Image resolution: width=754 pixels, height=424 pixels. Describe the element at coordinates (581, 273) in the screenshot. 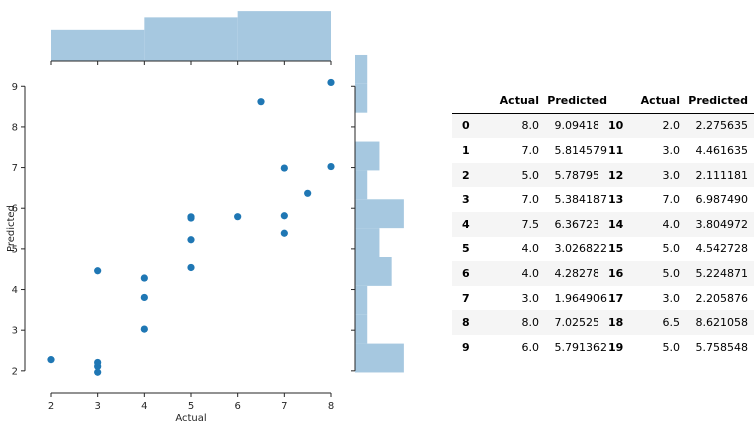

I see `predicted-cell: 4.282782` at that location.